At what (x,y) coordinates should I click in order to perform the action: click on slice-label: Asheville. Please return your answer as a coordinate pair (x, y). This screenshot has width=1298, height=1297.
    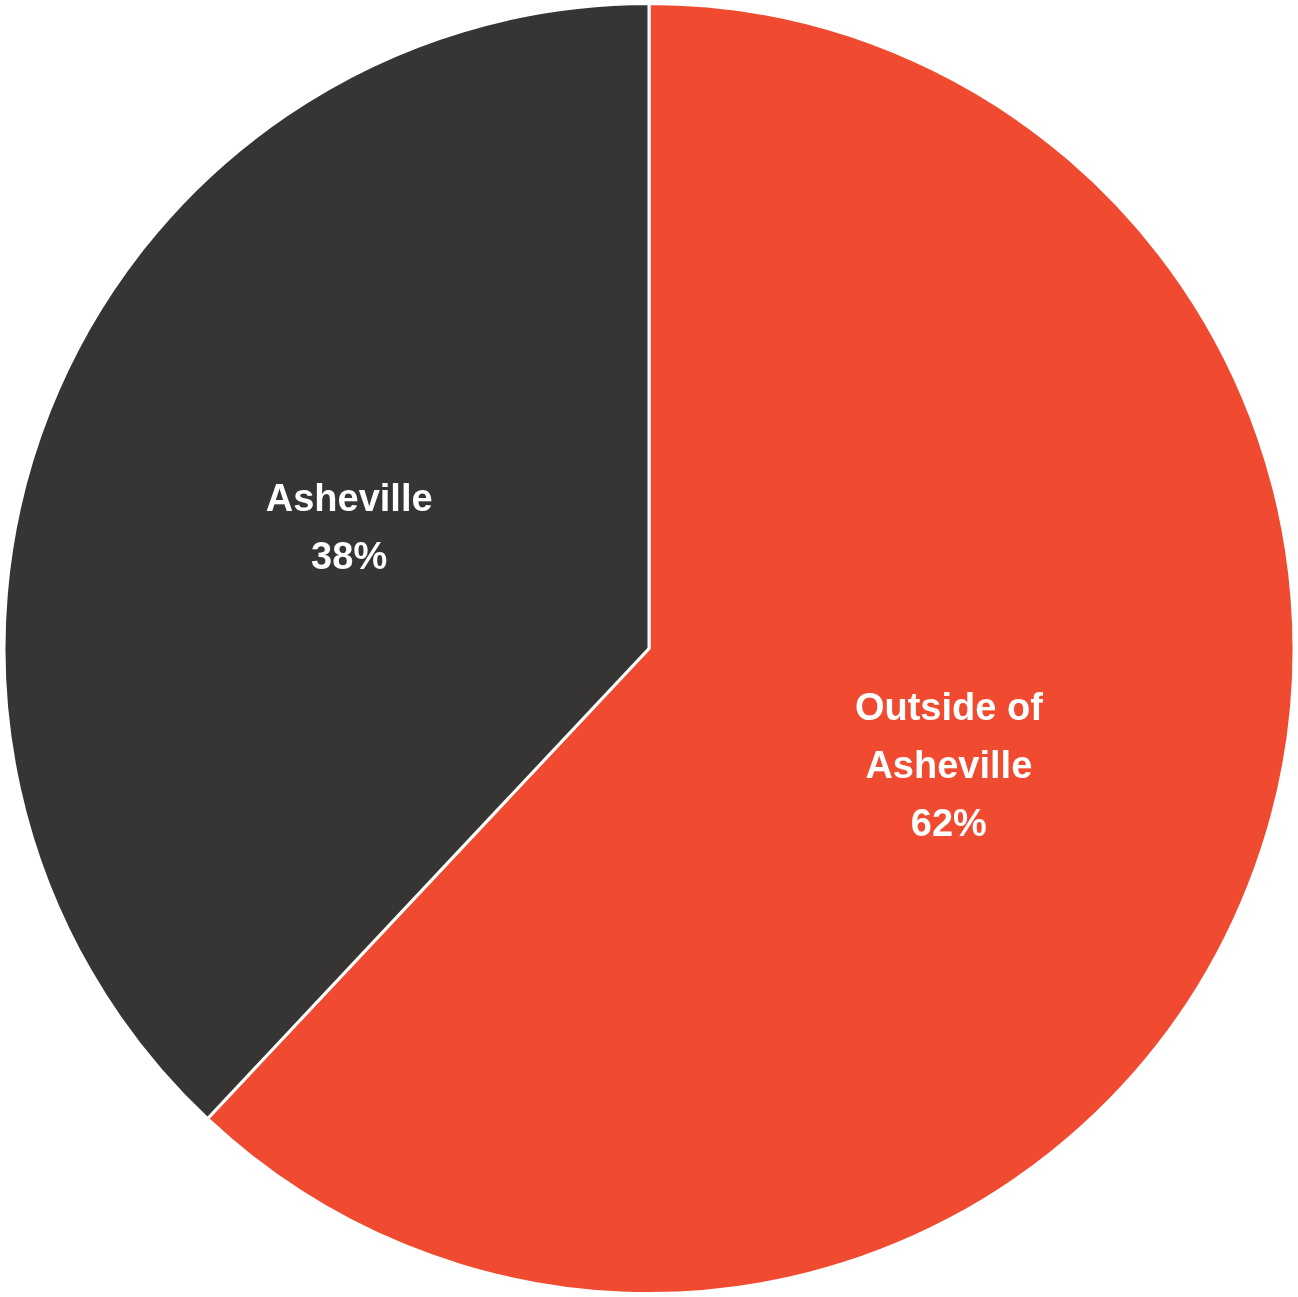
    Looking at the image, I should click on (349, 498).